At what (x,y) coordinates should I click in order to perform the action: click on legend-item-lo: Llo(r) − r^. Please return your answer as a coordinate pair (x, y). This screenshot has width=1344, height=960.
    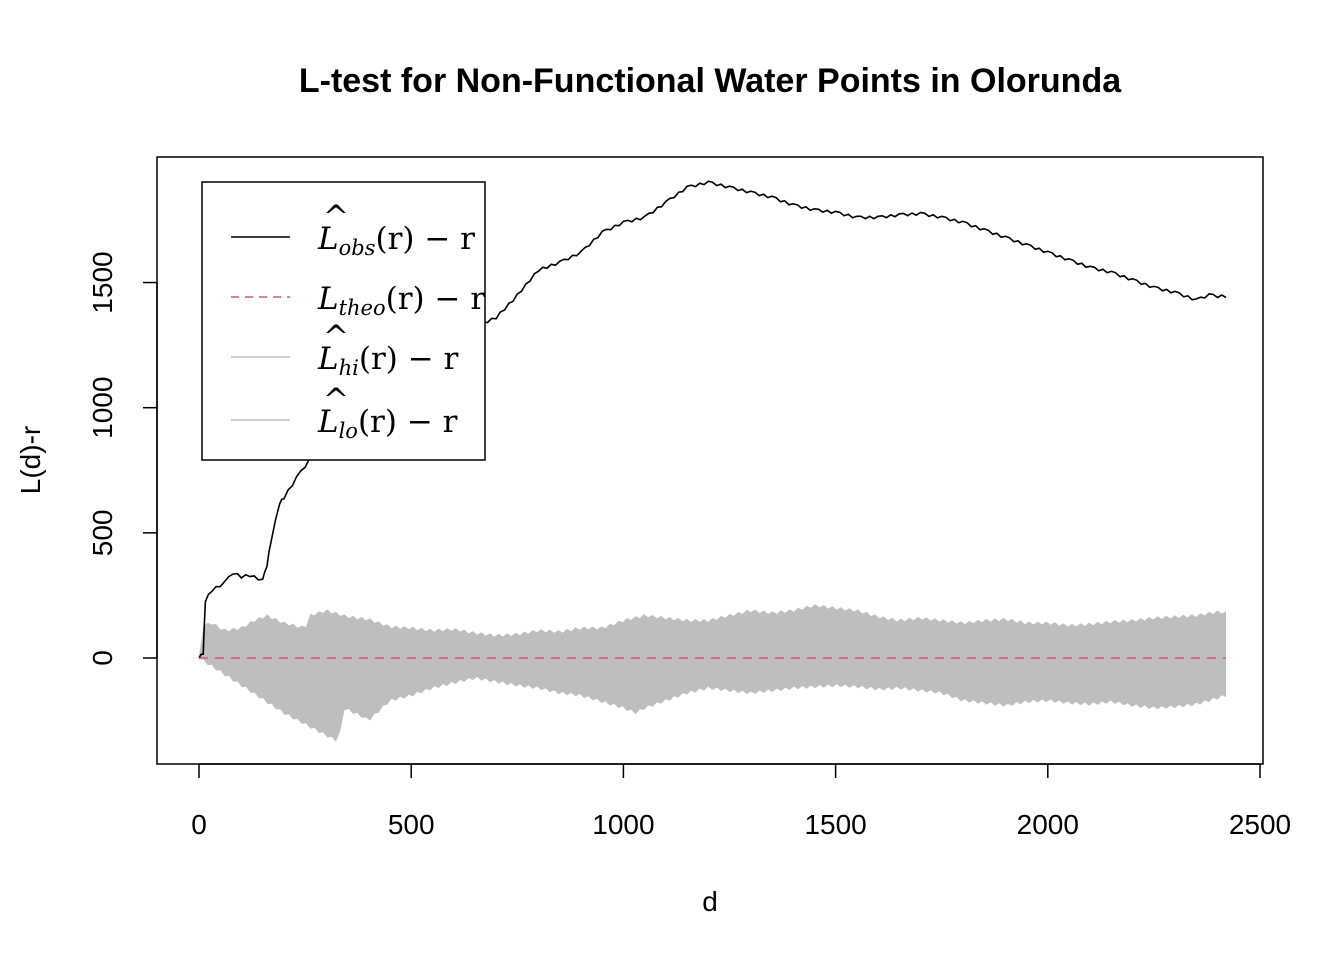
    Looking at the image, I should click on (344, 412).